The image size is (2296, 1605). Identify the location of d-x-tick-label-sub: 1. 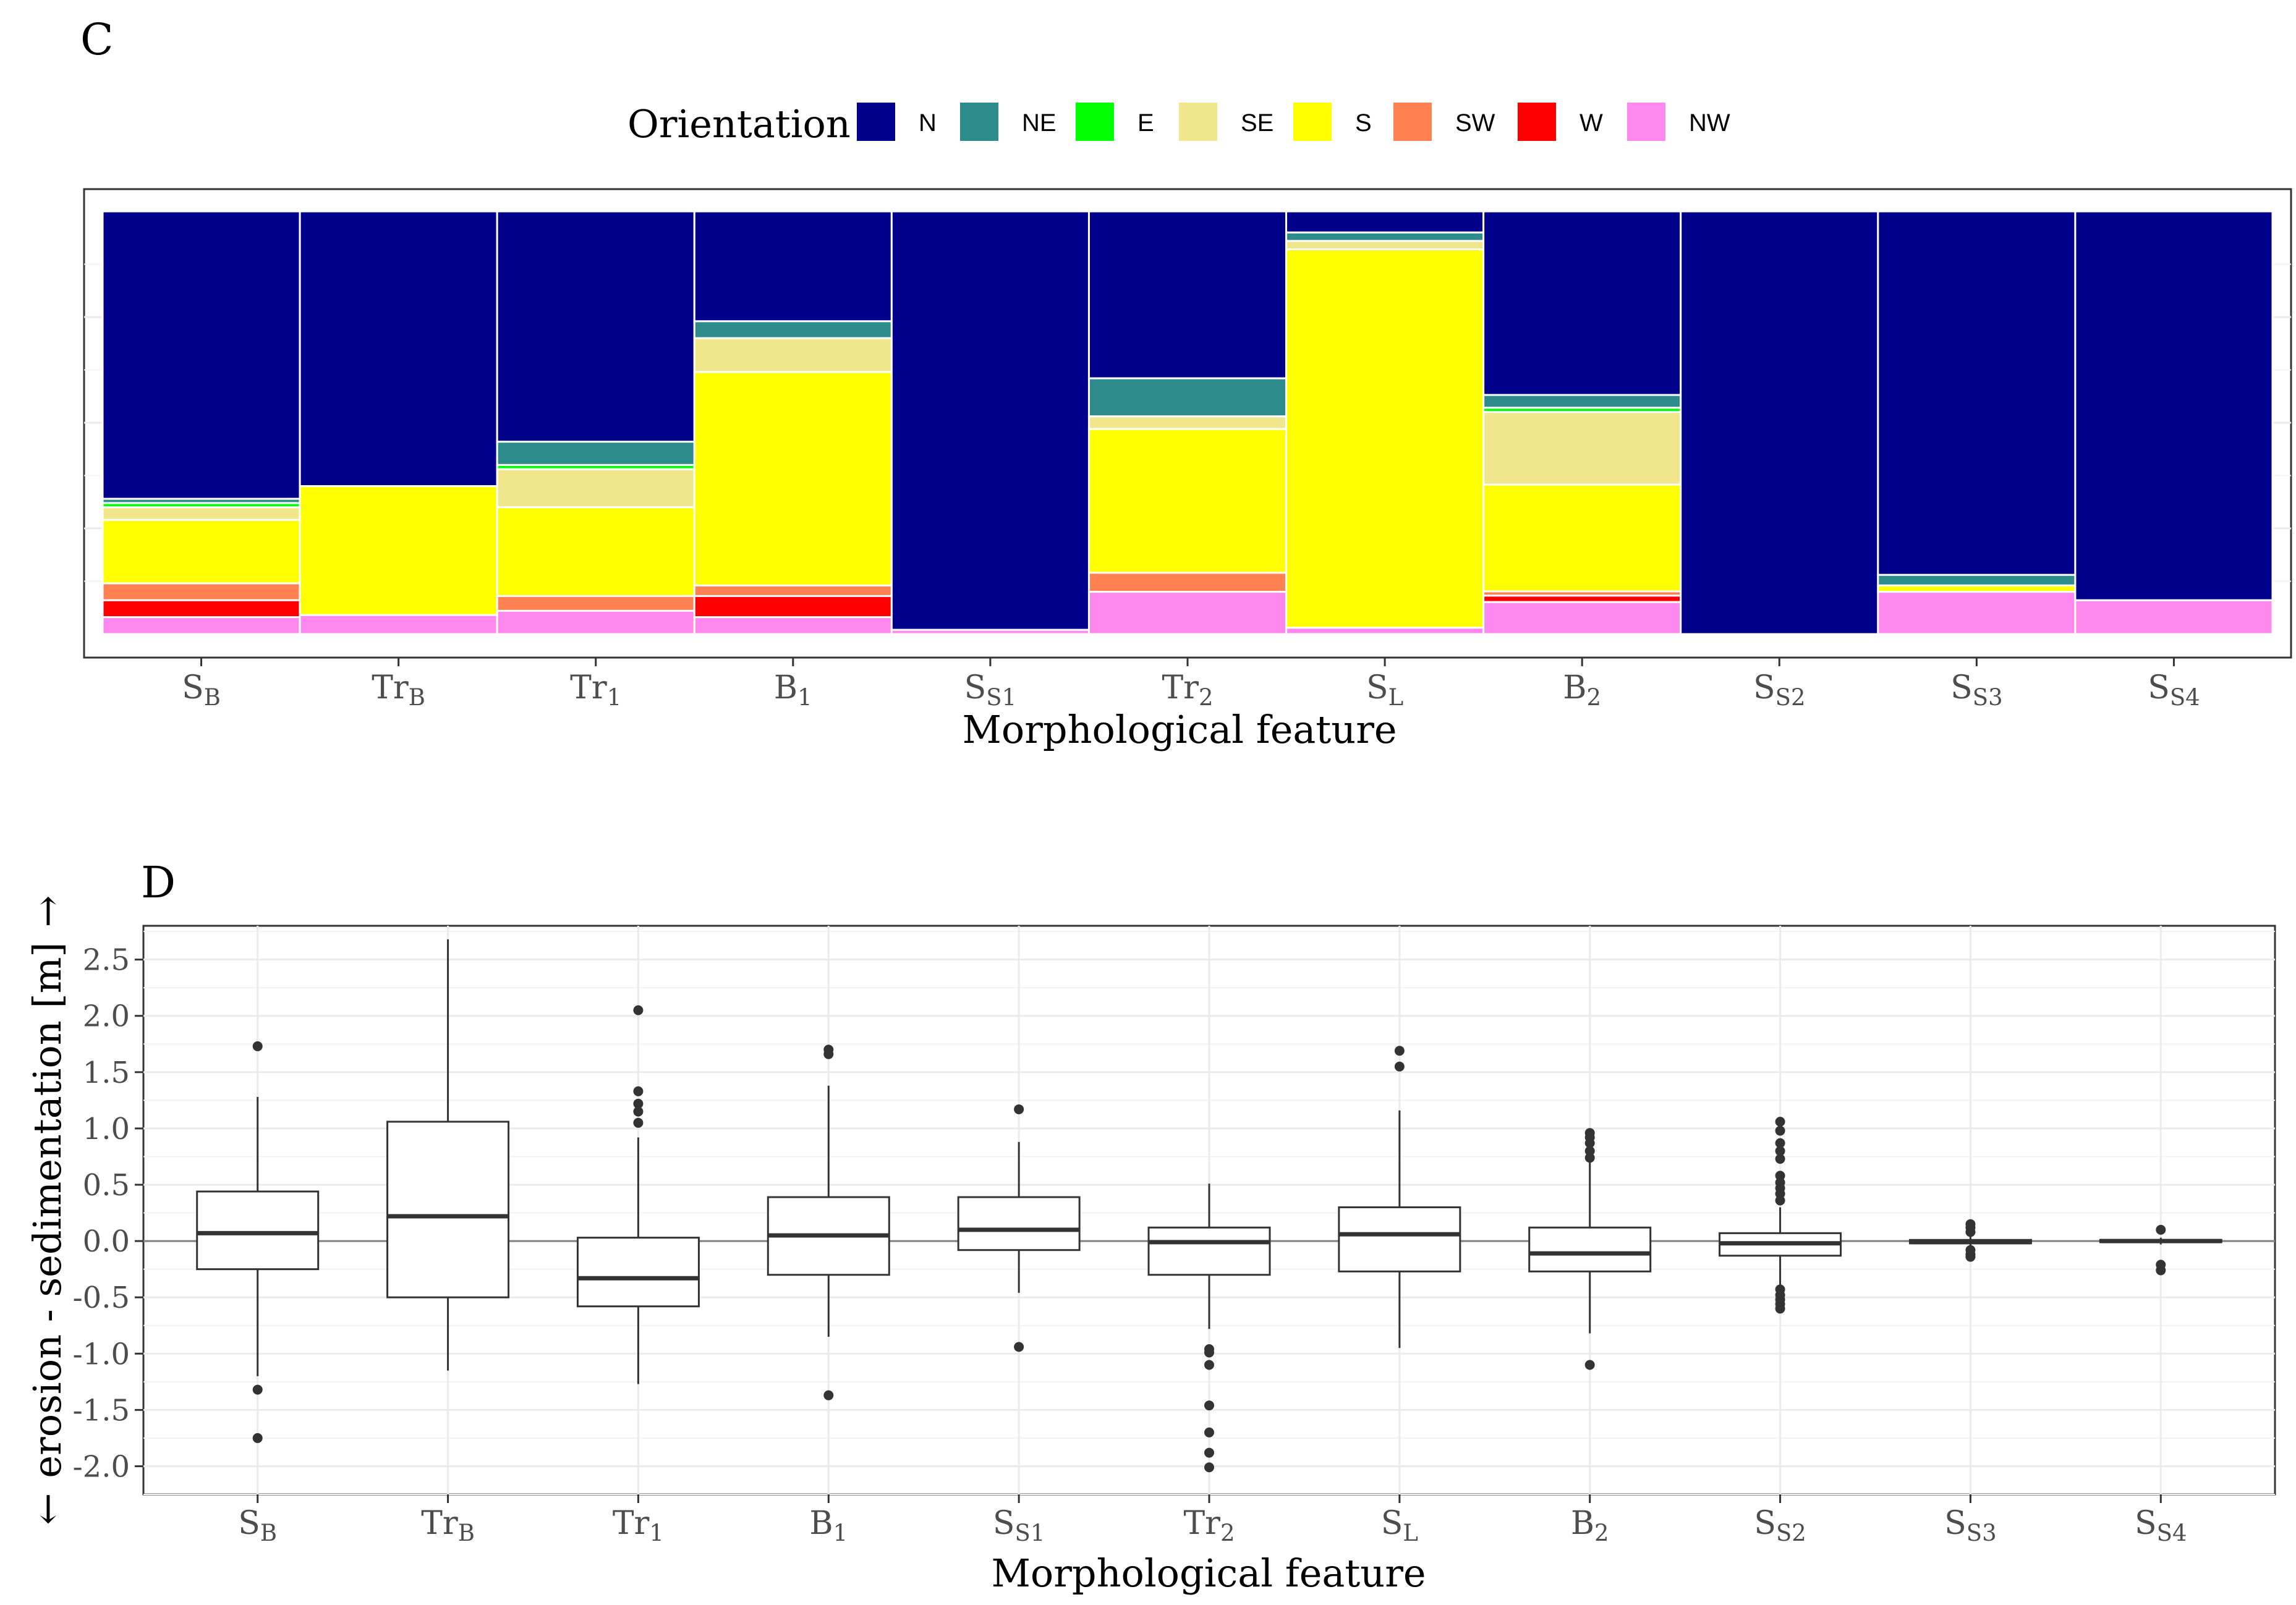
(841, 1533).